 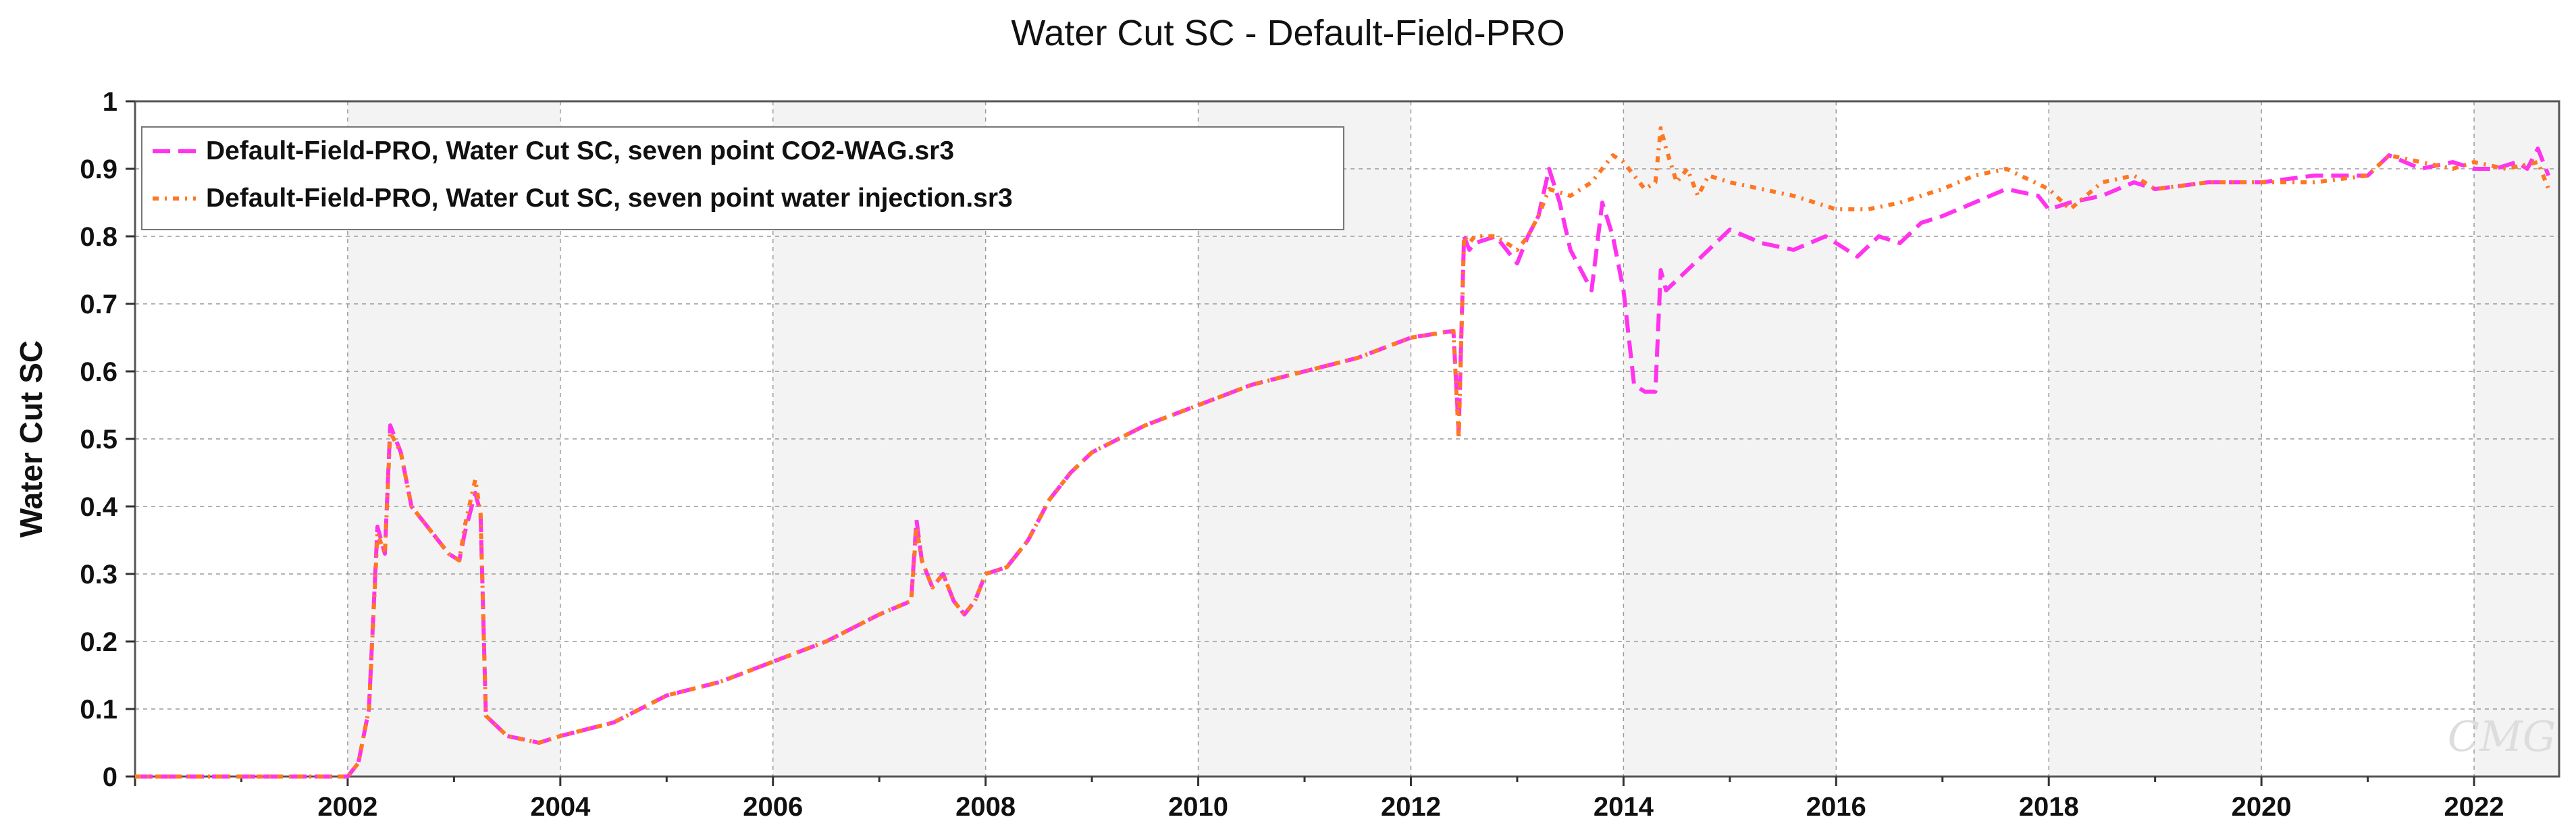 I want to click on x-tick-label: 2004, so click(x=560, y=807).